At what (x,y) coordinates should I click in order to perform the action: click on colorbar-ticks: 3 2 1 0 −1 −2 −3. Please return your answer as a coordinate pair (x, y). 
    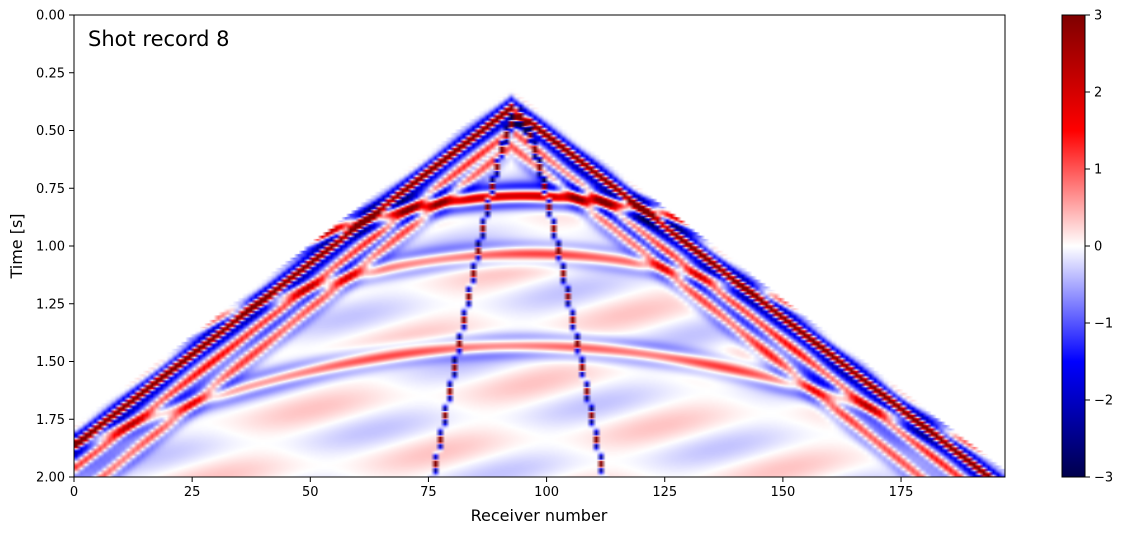
    Looking at the image, I should click on (1099, 247).